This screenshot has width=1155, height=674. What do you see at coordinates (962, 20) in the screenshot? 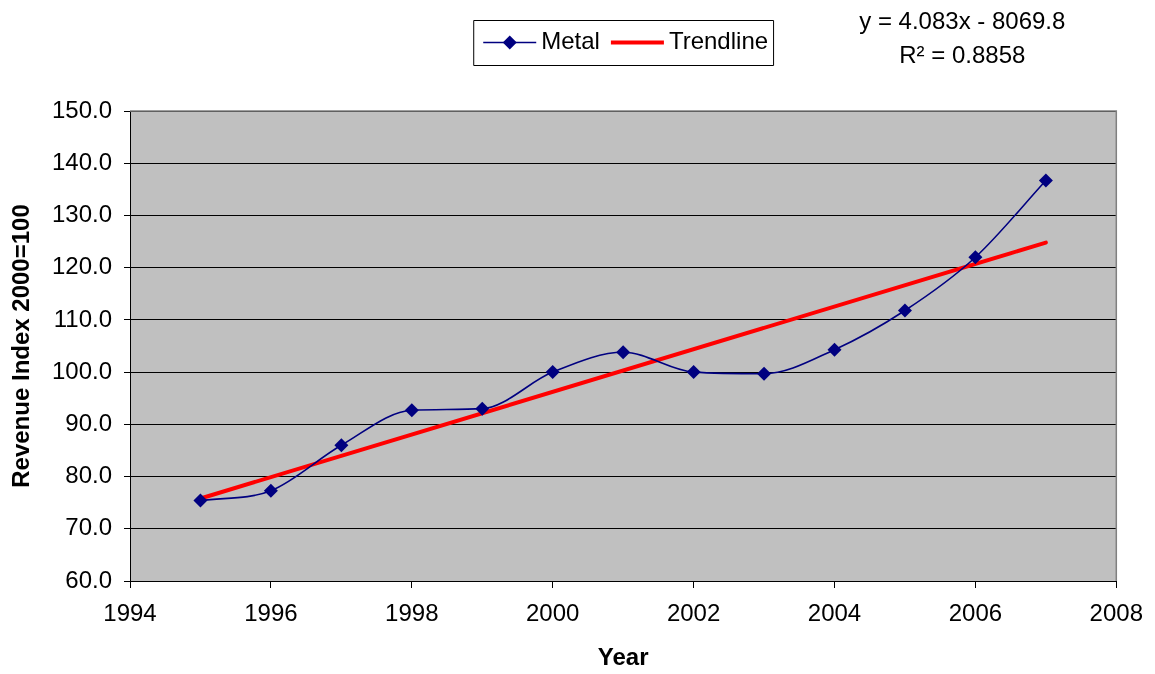
I see `text: y = 4.083x - 8069.8` at bounding box center [962, 20].